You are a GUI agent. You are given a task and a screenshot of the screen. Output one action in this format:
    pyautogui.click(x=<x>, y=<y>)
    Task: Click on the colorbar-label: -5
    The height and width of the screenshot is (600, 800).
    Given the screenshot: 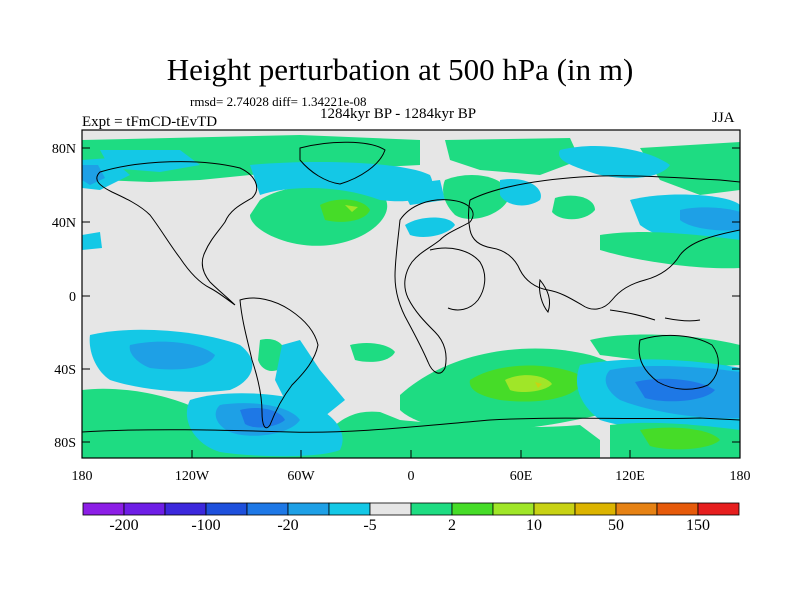 What is the action you would take?
    pyautogui.click(x=369, y=525)
    